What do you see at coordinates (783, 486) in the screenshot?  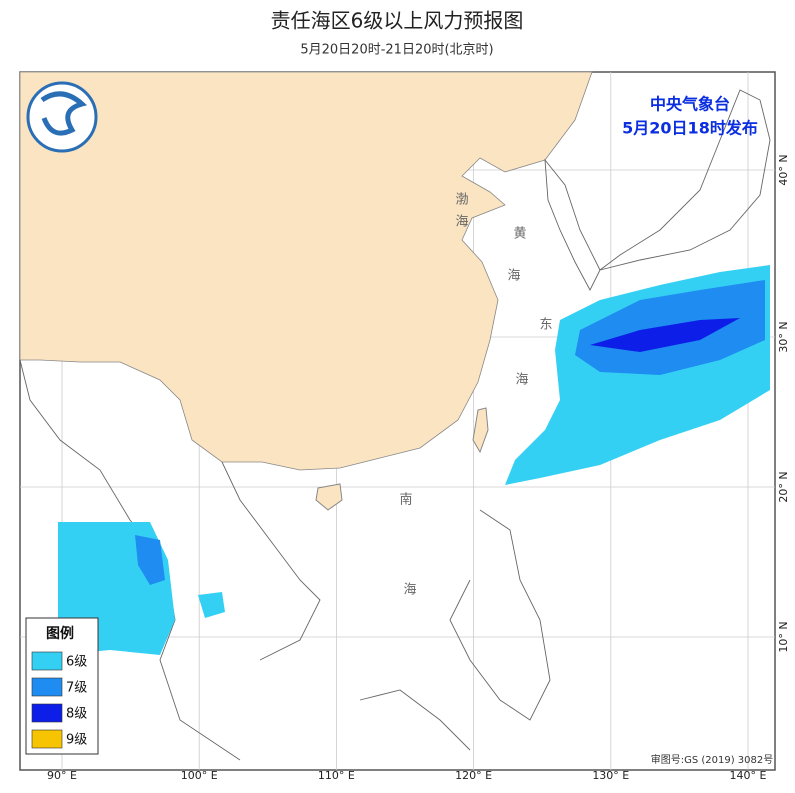 I see `latitude-label: 20° N` at bounding box center [783, 486].